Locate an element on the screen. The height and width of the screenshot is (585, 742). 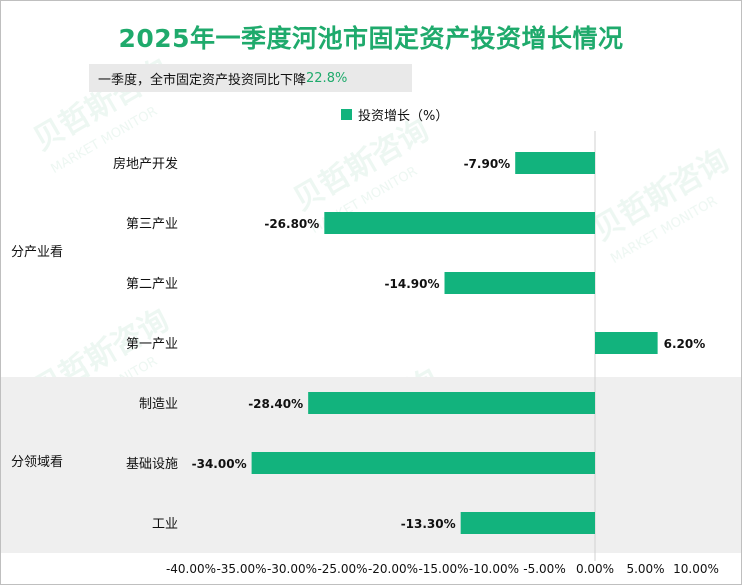
legend: 投资增长（%） is located at coordinates (394, 114).